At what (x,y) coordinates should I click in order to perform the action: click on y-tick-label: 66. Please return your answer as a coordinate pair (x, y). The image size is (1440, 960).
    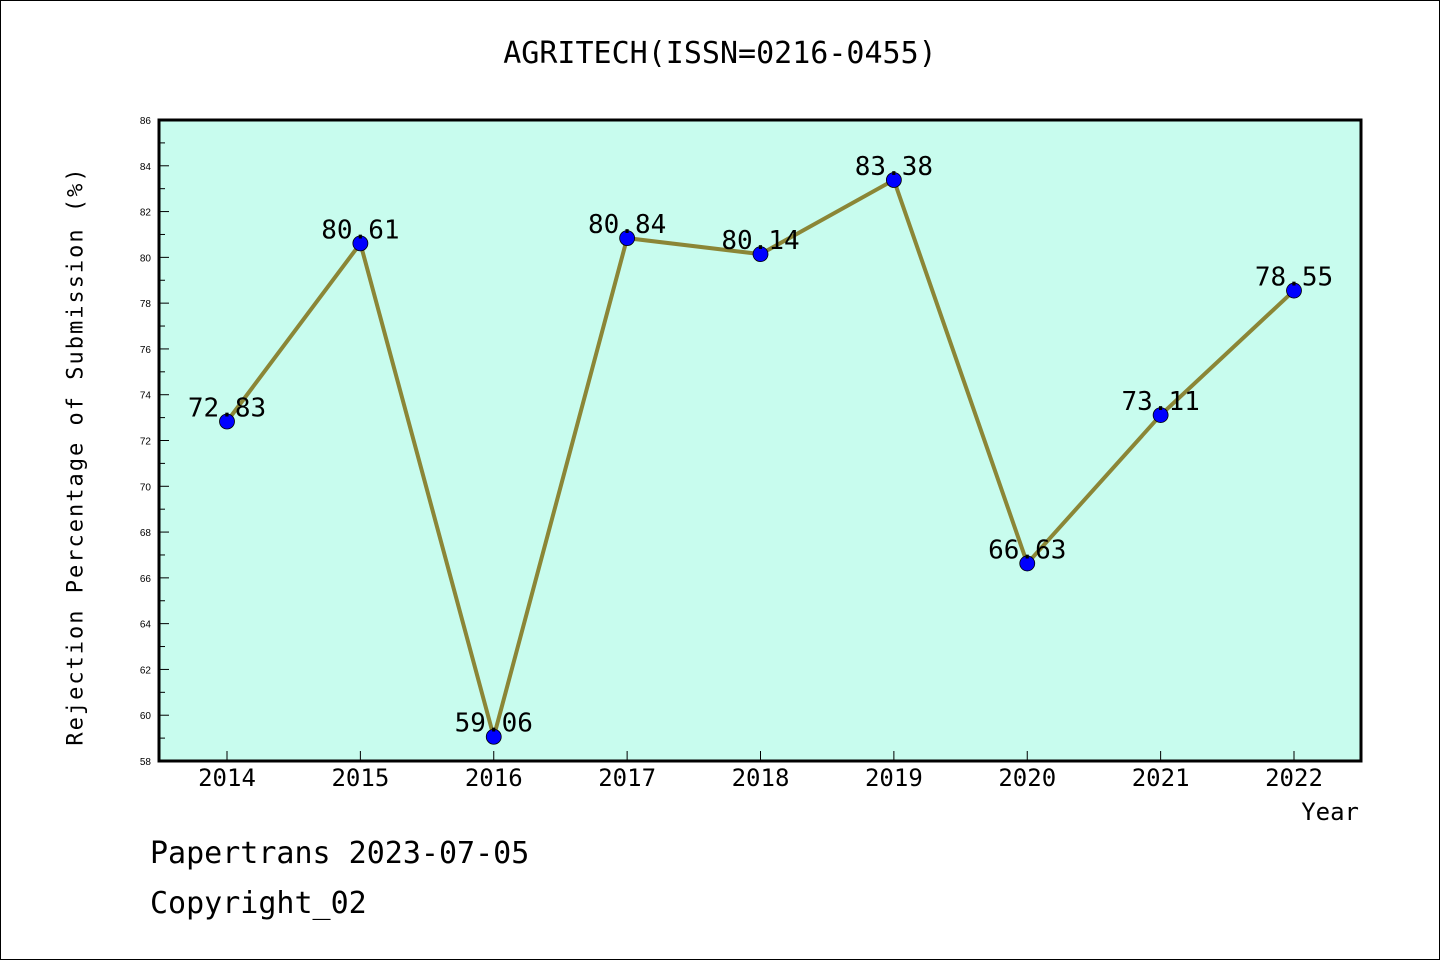
    Looking at the image, I should click on (146, 579).